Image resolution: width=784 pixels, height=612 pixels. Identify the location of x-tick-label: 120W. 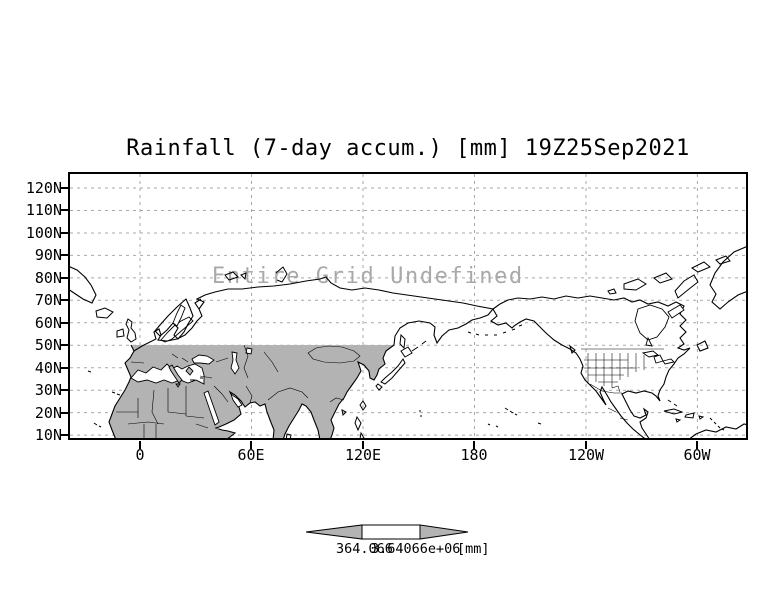
(586, 455).